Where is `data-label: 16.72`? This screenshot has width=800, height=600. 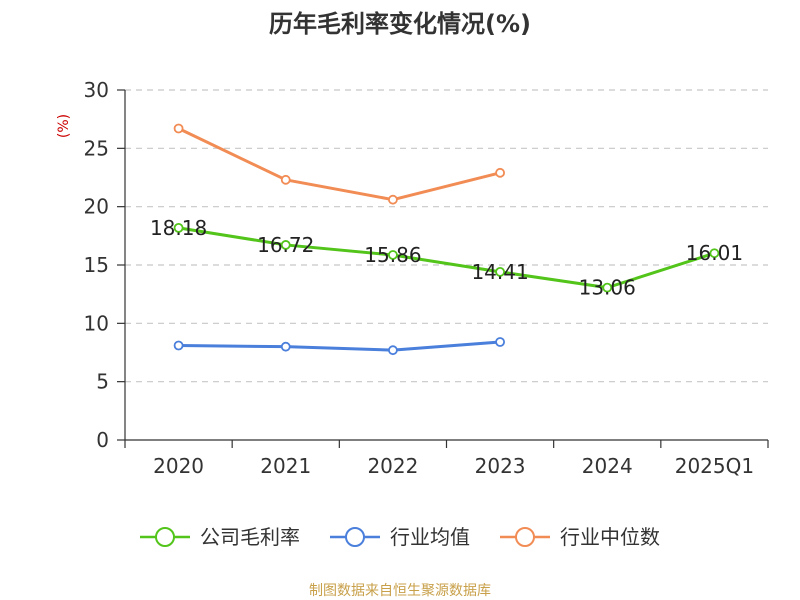
data-label: 16.72 is located at coordinates (285, 245).